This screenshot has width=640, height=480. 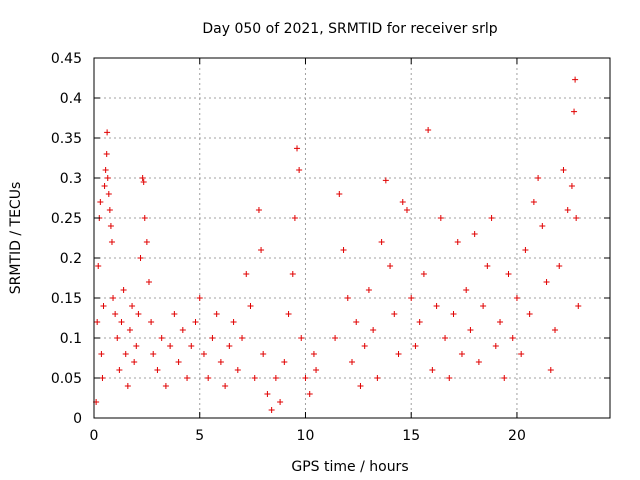 What do you see at coordinates (66, 59) in the screenshot?
I see `y-tick-label: 0.45` at bounding box center [66, 59].